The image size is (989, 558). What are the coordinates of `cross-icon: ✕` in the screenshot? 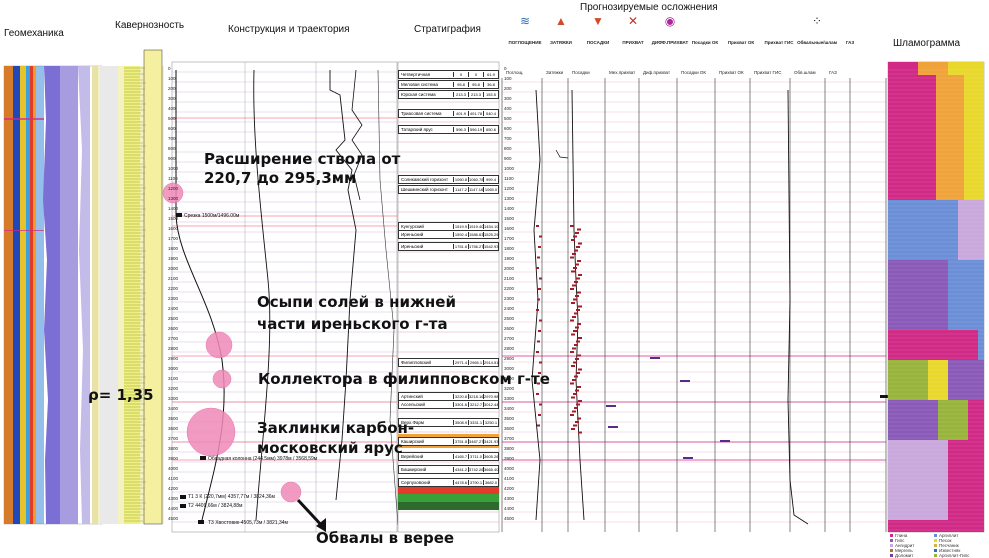 It's located at (633, 21).